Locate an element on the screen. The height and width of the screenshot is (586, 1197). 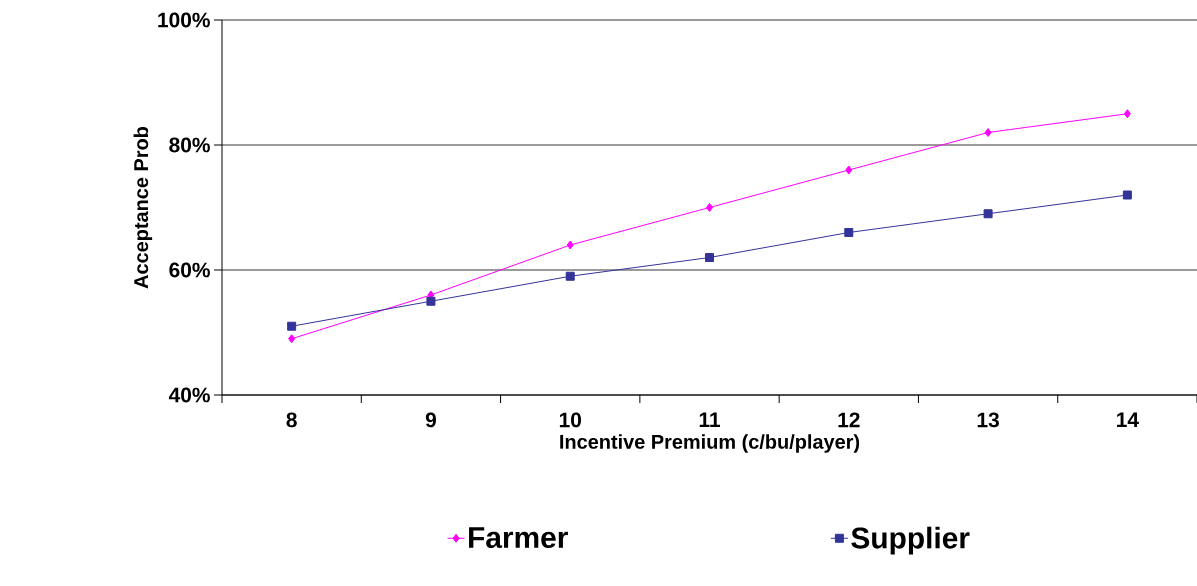
x-tick-label: 8 is located at coordinates (291, 420).